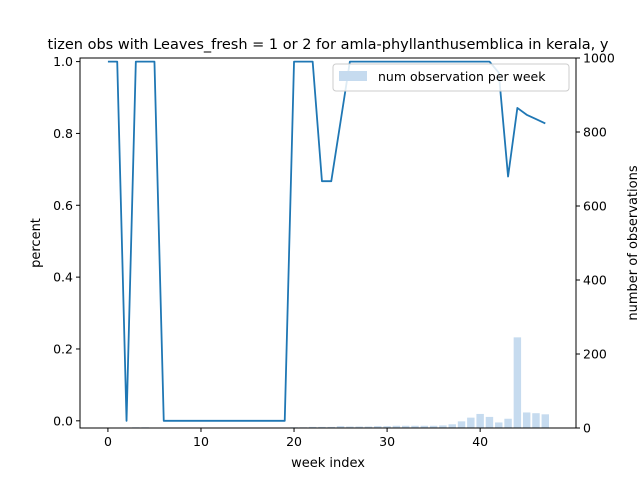 The width and height of the screenshot is (640, 480). I want to click on y-tick-label: 0.2, so click(63, 348).